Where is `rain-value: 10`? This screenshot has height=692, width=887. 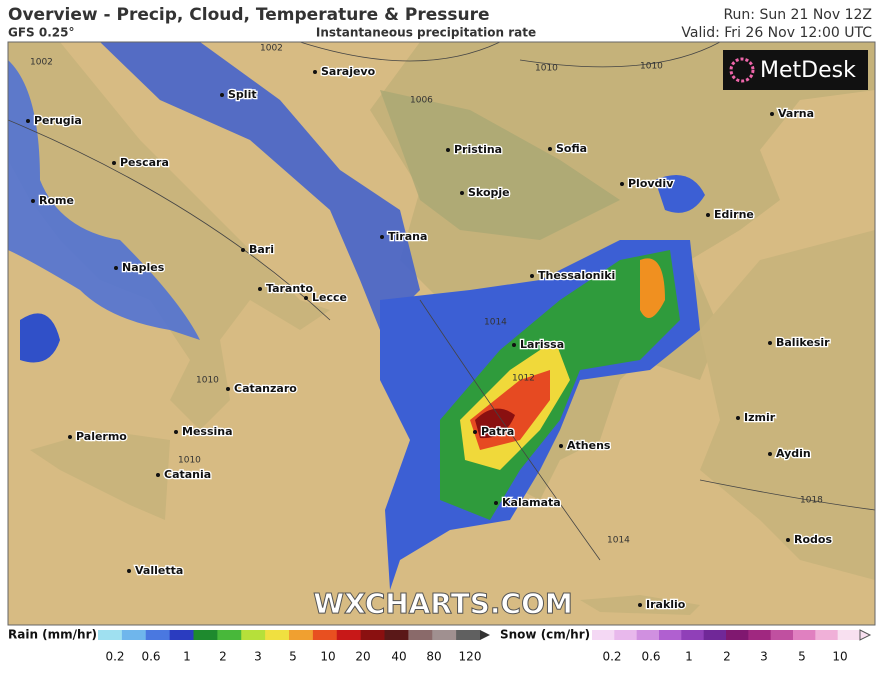 rain-value: 10 is located at coordinates (327, 657).